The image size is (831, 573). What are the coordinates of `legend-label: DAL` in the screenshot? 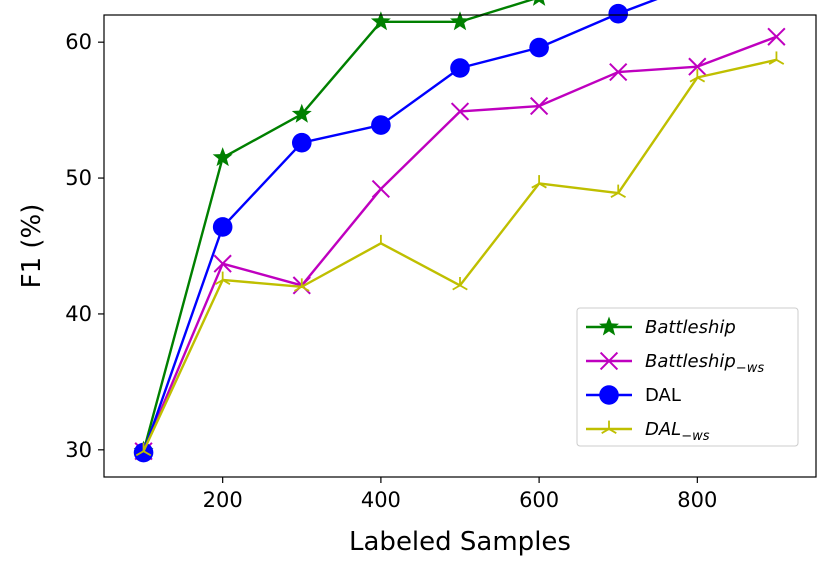 It's located at (663, 395).